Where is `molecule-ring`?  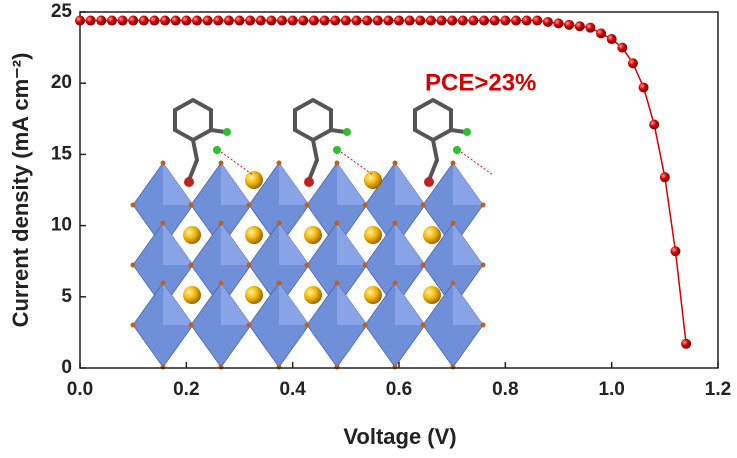 molecule-ring is located at coordinates (433, 120).